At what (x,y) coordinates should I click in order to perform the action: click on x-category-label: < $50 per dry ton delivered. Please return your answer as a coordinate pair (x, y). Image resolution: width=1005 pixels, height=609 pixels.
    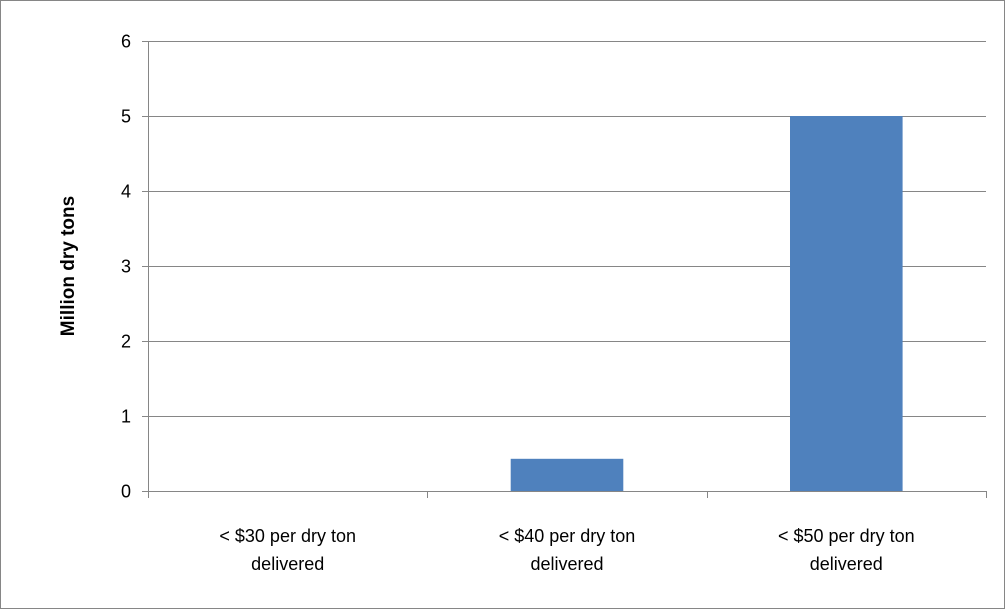
    Looking at the image, I should click on (846, 550).